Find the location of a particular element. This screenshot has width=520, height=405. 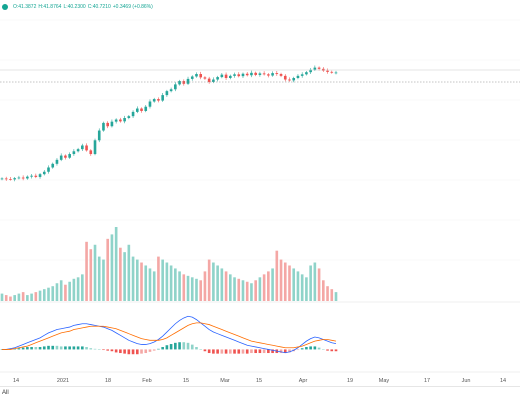

time-axis-tick-label: 14 is located at coordinates (16, 381).